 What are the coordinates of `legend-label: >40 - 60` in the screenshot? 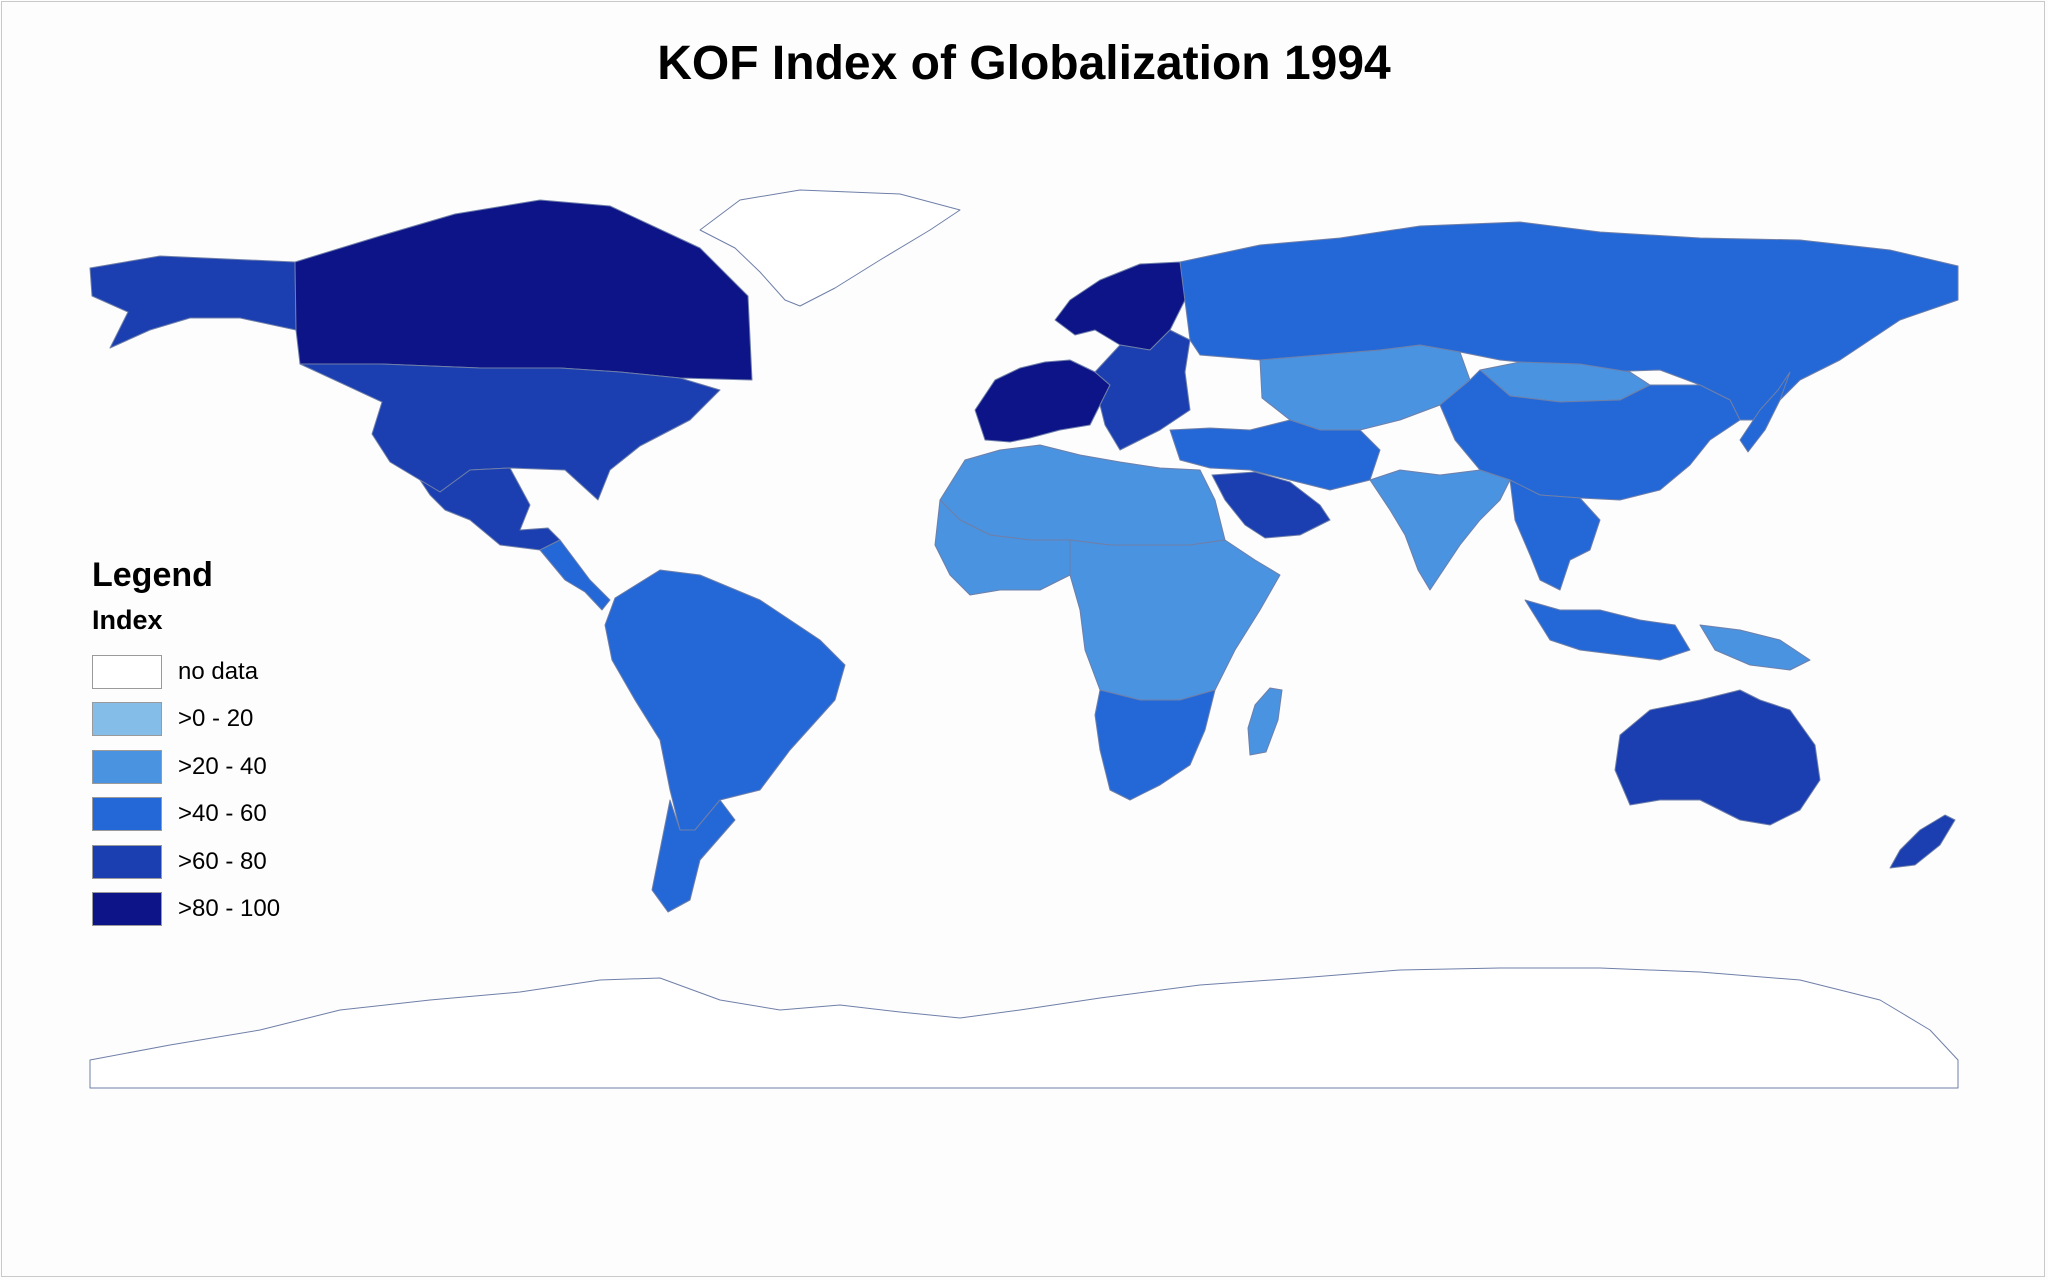 It's located at (222, 814).